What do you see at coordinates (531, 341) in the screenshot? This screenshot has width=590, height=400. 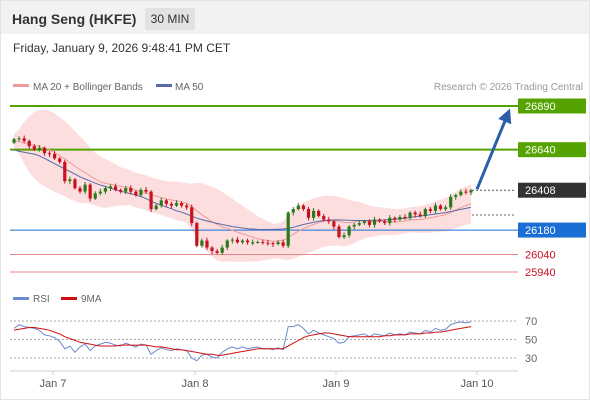 I see `rsi-tick-label: 50` at bounding box center [531, 341].